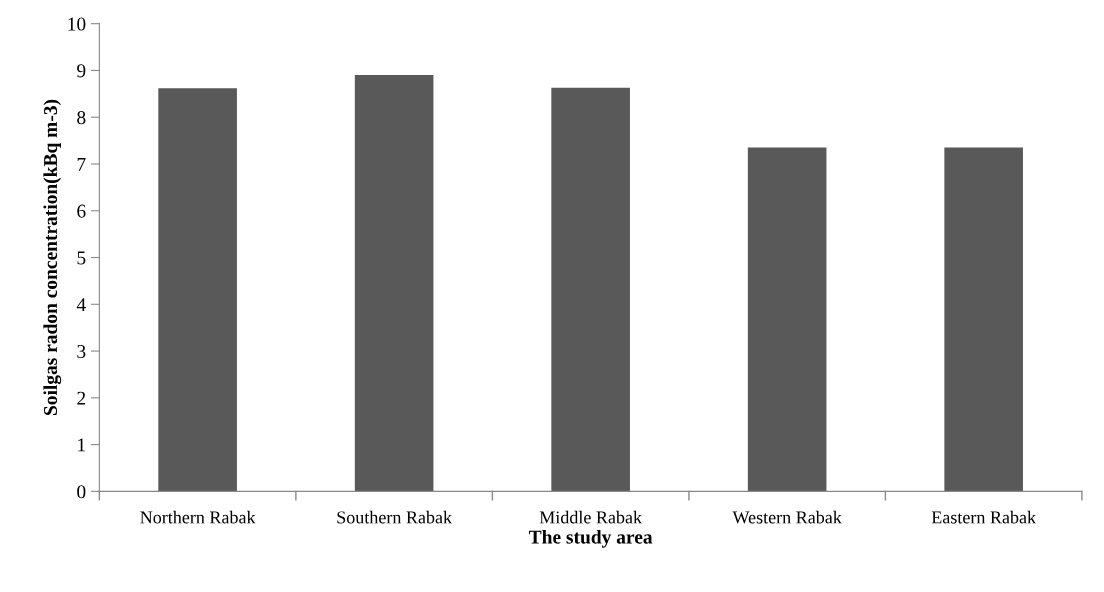 The image size is (1104, 592). Describe the element at coordinates (77, 24) in the screenshot. I see `y-tick-label: 10` at that location.